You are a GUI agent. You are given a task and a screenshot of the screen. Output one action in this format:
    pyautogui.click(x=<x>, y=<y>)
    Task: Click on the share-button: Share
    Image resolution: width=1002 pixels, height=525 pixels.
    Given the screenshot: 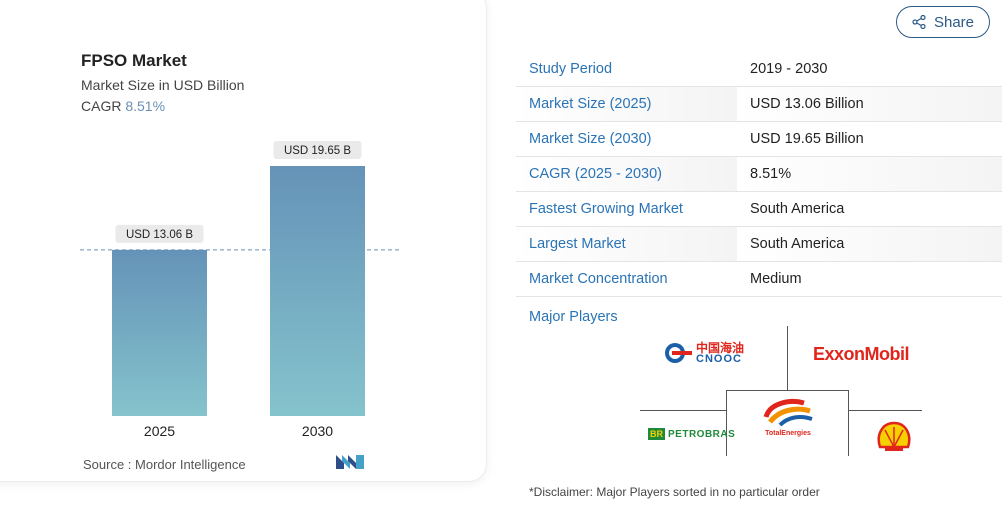 What is the action you would take?
    pyautogui.click(x=943, y=22)
    